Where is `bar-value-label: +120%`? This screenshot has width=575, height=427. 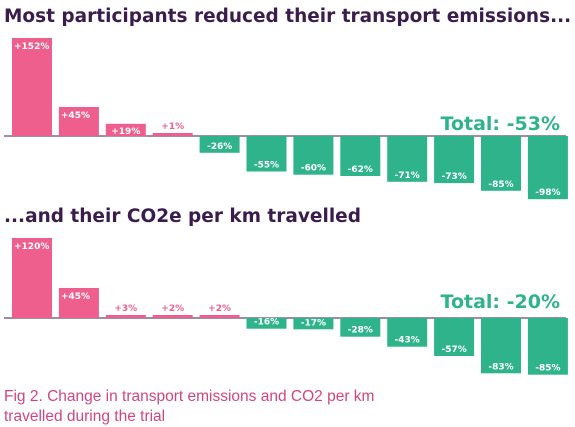 bar-value-label: +120% is located at coordinates (31, 247).